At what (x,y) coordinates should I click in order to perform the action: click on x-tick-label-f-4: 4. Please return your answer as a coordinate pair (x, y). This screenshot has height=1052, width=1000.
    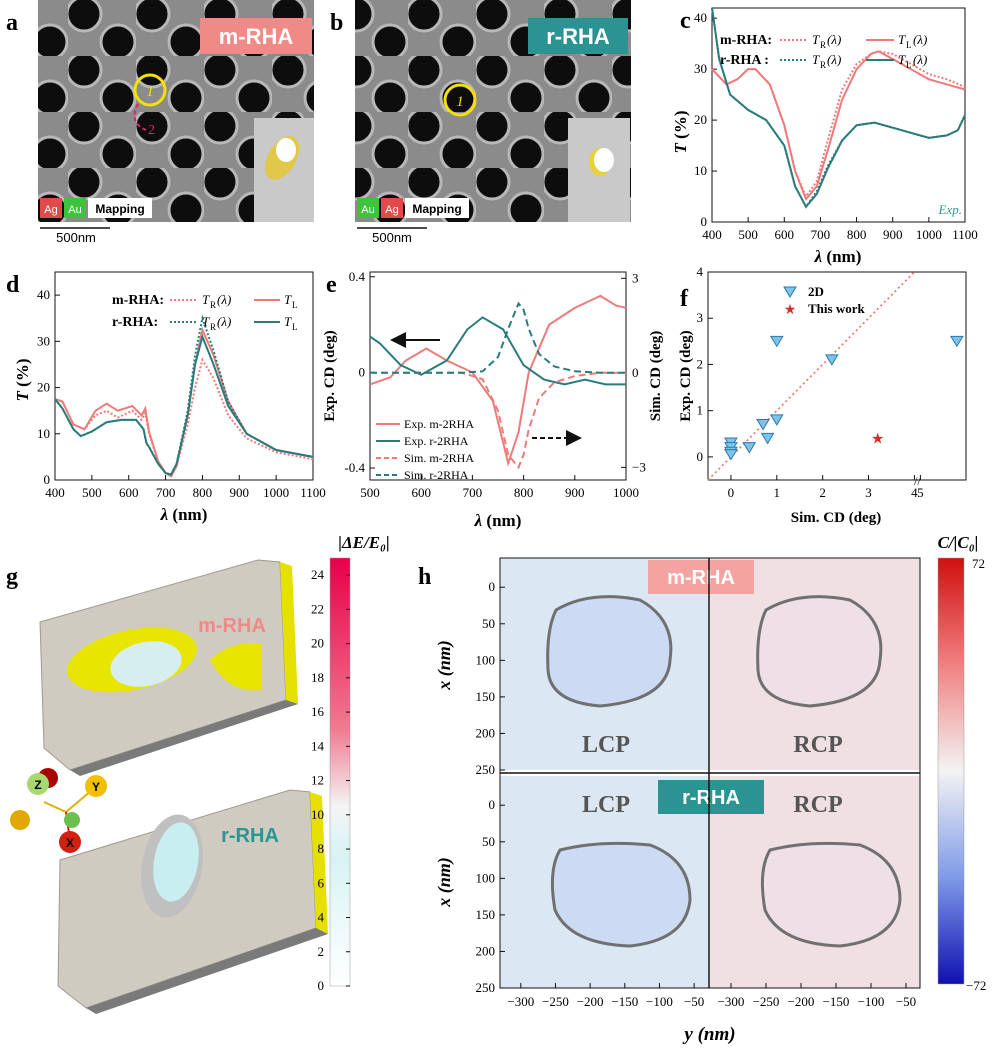
    Looking at the image, I should click on (914, 492).